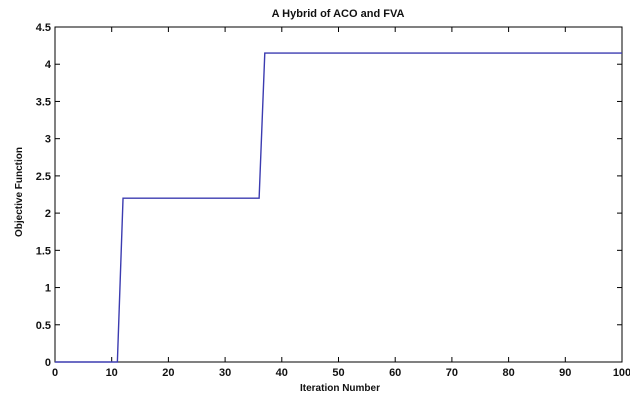 The width and height of the screenshot is (630, 394). I want to click on chart-title: A Hybrid of ACO and FVA, so click(338, 14).